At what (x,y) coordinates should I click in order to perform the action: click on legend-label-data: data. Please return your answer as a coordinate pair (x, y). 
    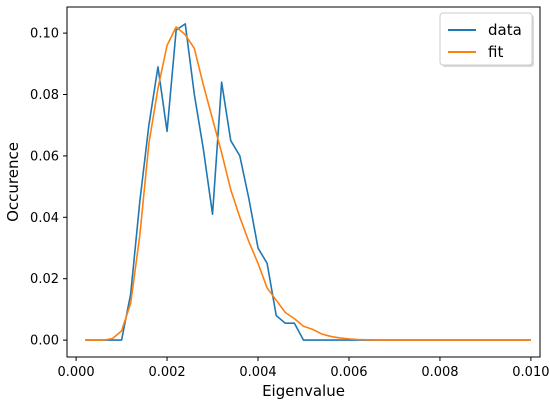
    Looking at the image, I should click on (505, 30).